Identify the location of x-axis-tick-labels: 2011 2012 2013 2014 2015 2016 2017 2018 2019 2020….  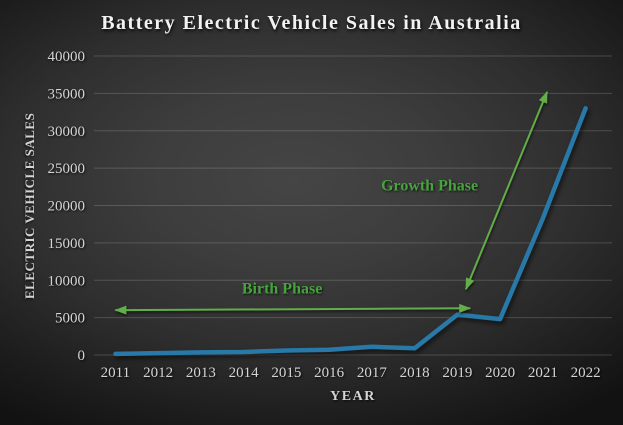
(351, 373).